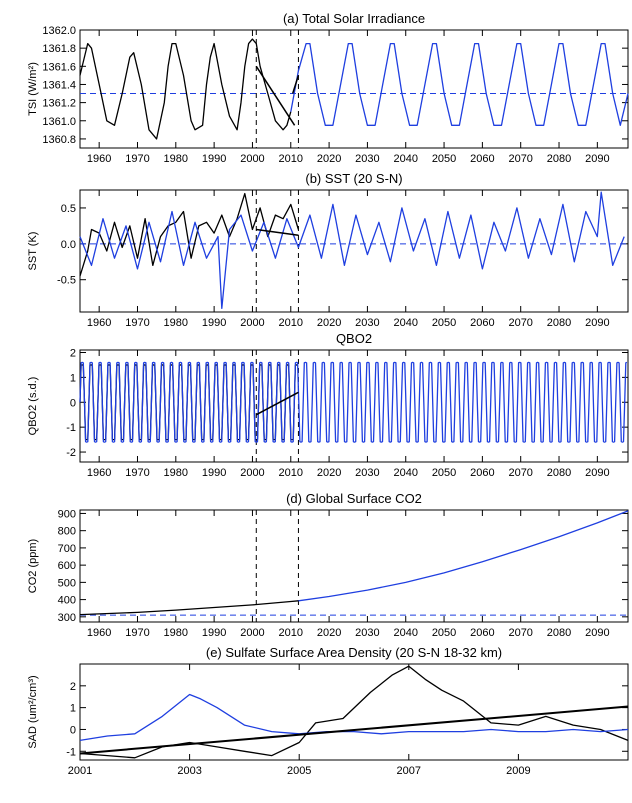  I want to click on tsi-ytick-label: 1360.8, so click(59, 140).